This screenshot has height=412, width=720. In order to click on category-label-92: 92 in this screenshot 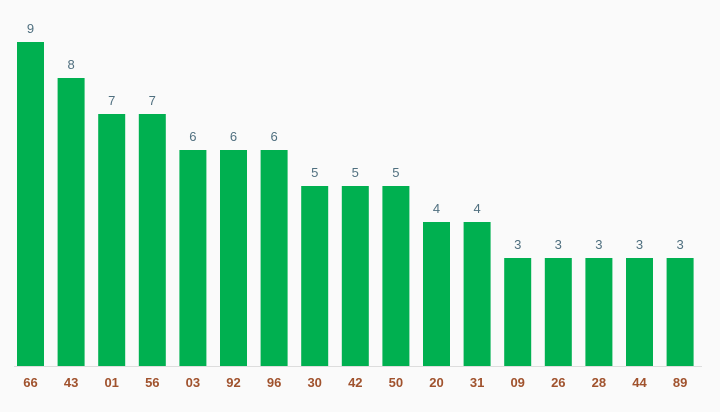, I will do `click(233, 382)`.